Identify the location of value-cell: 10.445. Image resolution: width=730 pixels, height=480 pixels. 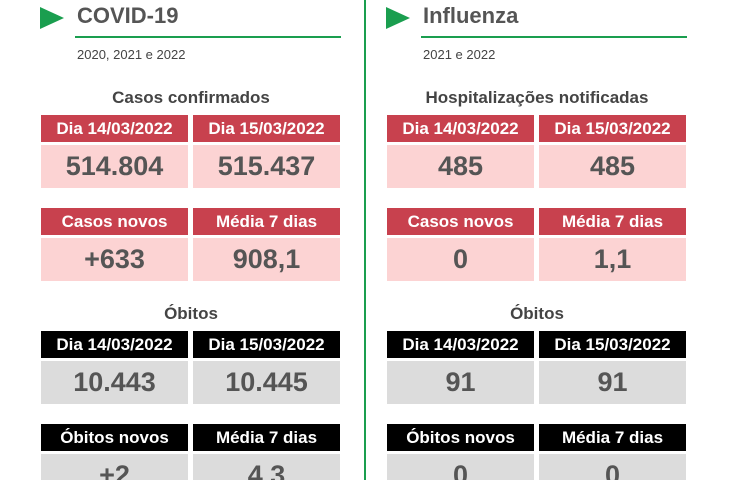
(266, 382).